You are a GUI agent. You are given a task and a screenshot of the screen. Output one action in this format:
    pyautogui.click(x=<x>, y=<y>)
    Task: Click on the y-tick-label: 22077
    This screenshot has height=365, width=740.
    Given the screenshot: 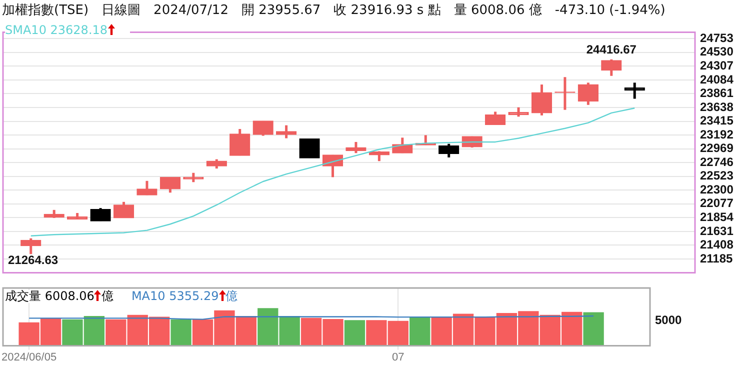 What is the action you would take?
    pyautogui.click(x=717, y=203)
    